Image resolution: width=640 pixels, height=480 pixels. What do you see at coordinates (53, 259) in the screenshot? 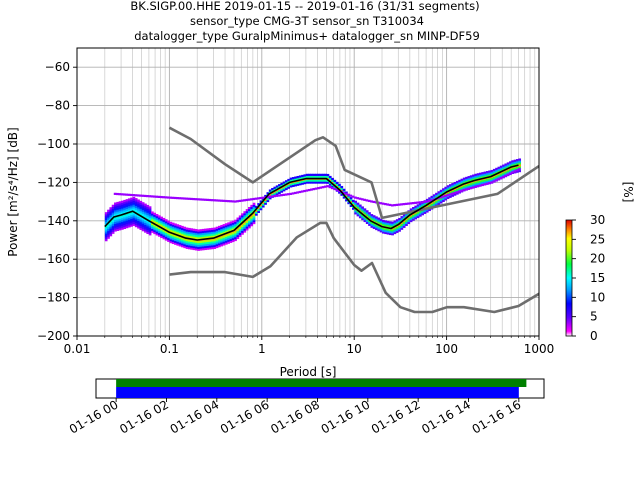
I see `y-tick-label: −160` at bounding box center [53, 259].